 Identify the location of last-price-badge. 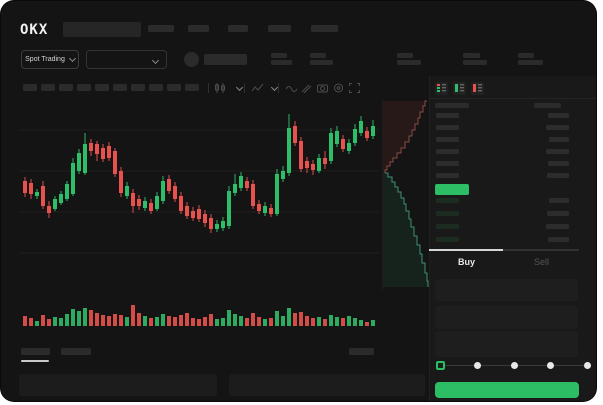
(452, 189).